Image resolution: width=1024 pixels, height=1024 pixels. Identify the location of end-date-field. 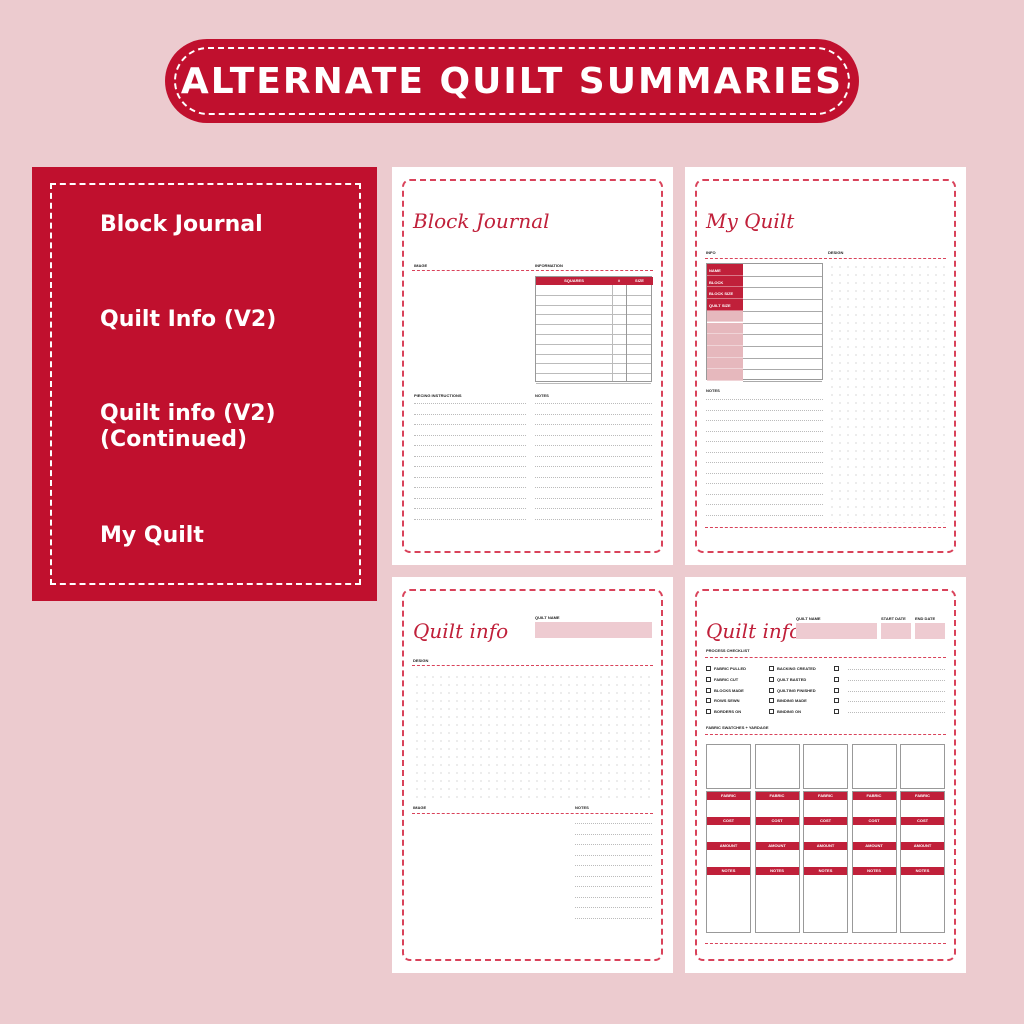
(930, 631).